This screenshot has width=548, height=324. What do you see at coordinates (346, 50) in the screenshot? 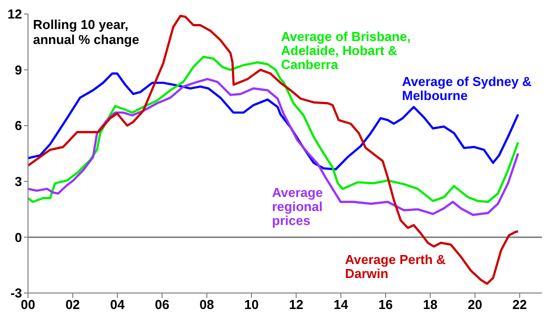
I see `series-label: Average of Brisbane, Adelaide, Hobart & Canberra` at bounding box center [346, 50].